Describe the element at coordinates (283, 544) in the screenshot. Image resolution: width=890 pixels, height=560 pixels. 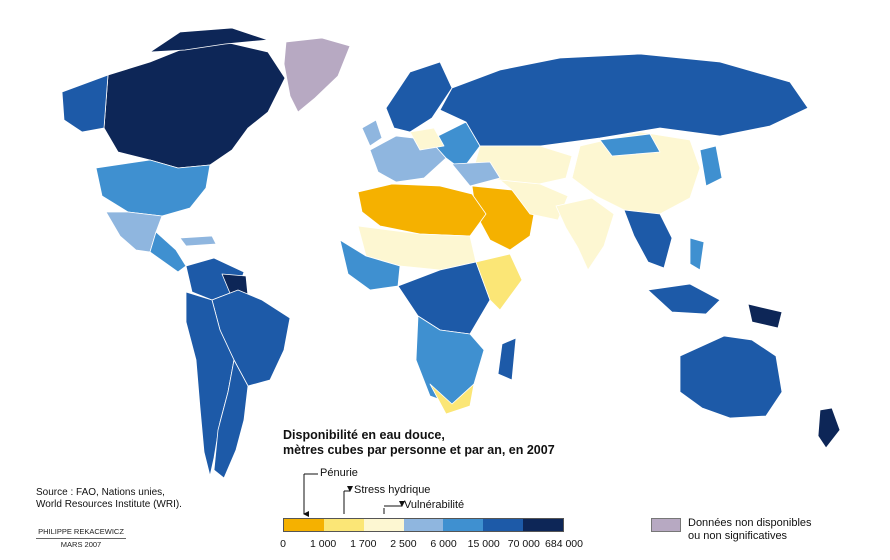
I see `scale-tick-label: 0` at that location.